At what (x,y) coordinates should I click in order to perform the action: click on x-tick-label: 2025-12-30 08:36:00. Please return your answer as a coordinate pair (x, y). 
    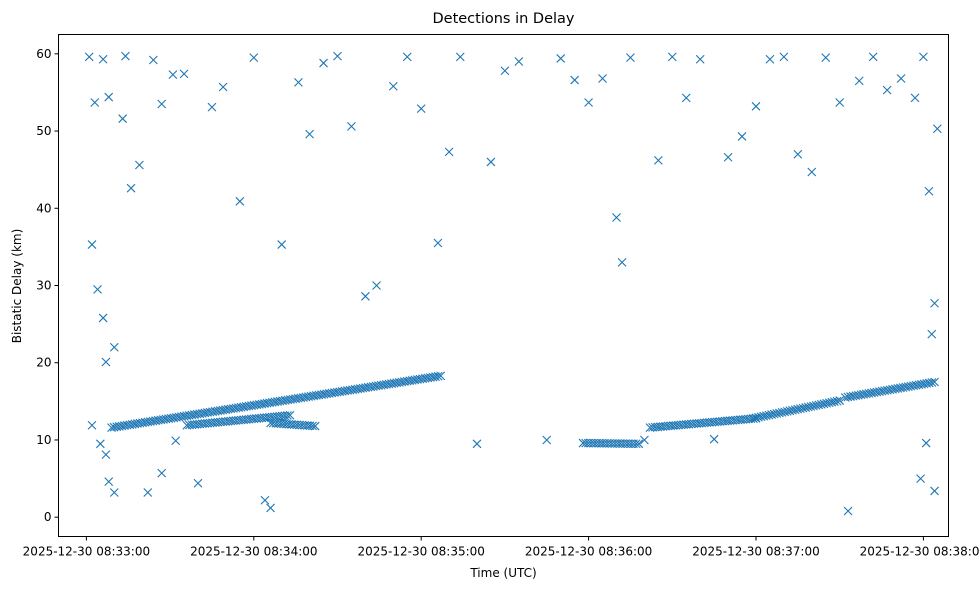
    Looking at the image, I should click on (588, 552).